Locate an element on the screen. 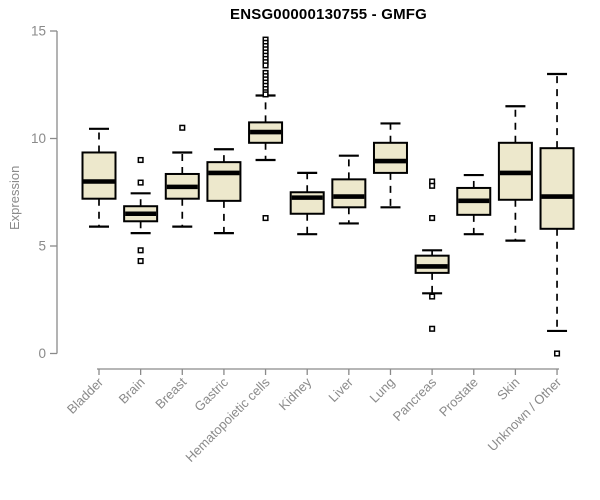 The image size is (600, 500). box-bladder is located at coordinates (99, 177).